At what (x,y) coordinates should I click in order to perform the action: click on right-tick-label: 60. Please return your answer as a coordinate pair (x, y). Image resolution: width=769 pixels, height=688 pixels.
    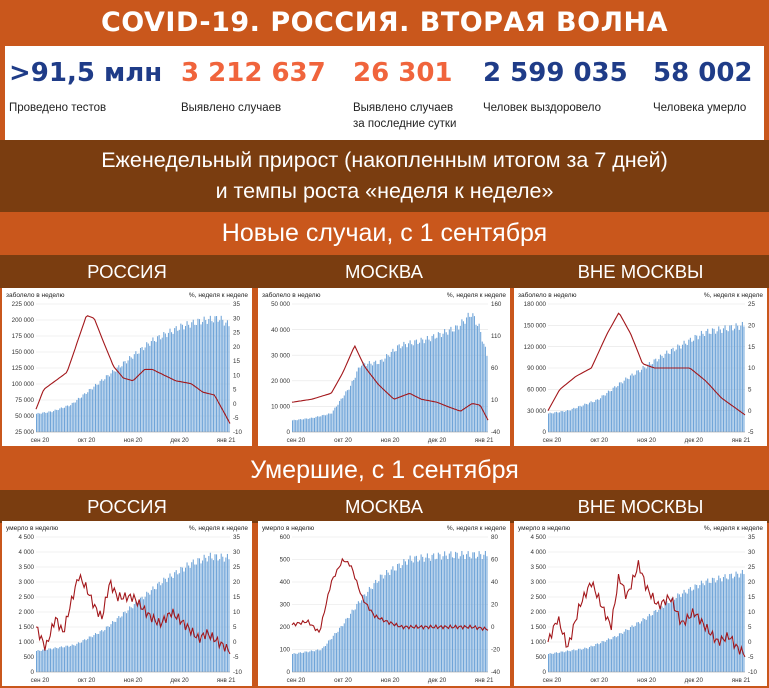
    Looking at the image, I should click on (494, 560).